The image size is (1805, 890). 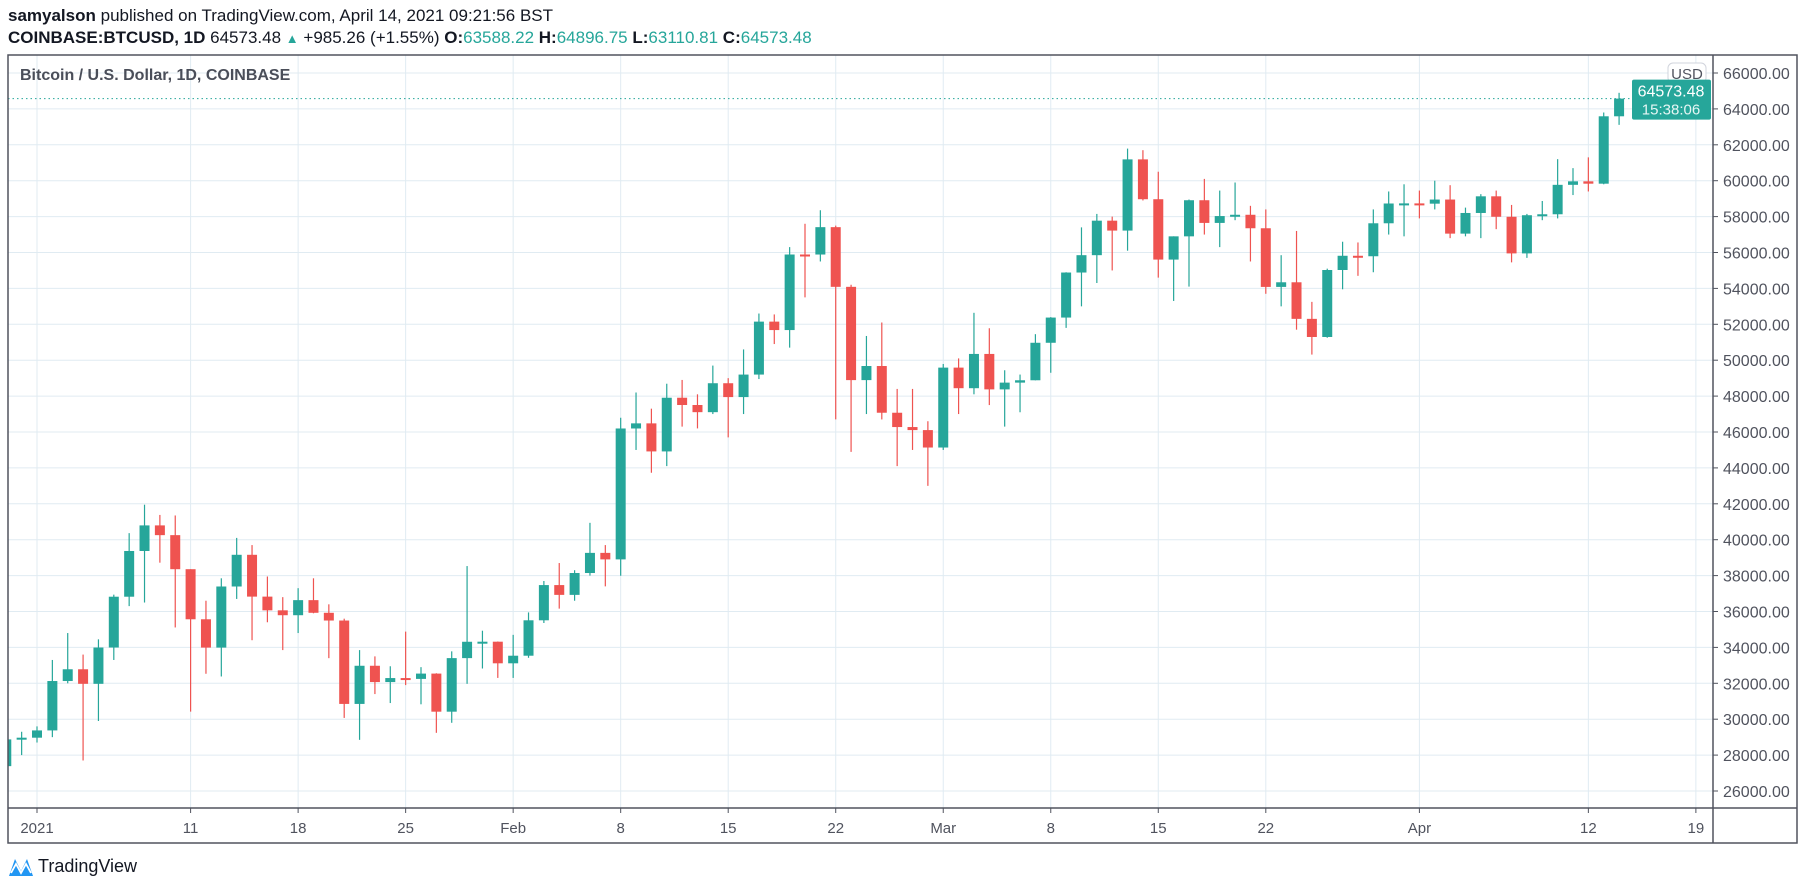 What do you see at coordinates (1756, 684) in the screenshot?
I see `y-tick-label: 32000.00` at bounding box center [1756, 684].